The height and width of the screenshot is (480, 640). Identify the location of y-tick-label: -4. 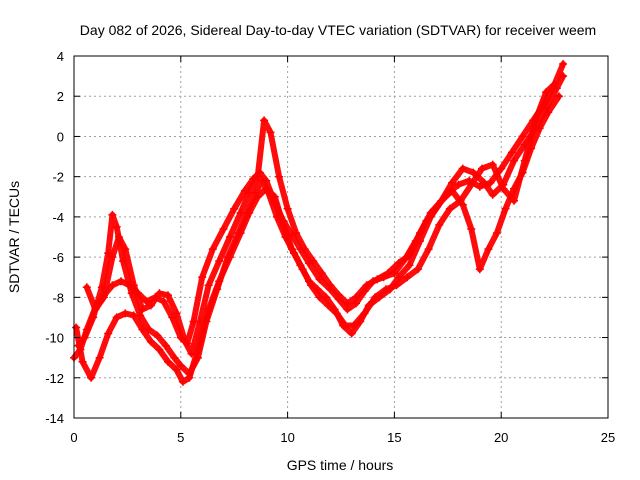
(58, 217).